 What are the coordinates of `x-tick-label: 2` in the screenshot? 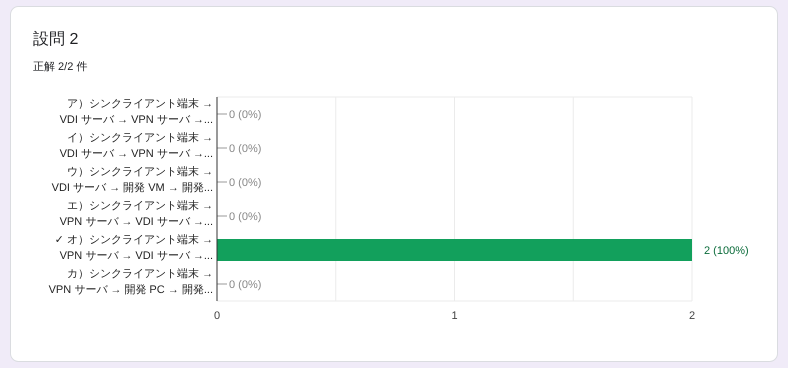 It's located at (692, 316).